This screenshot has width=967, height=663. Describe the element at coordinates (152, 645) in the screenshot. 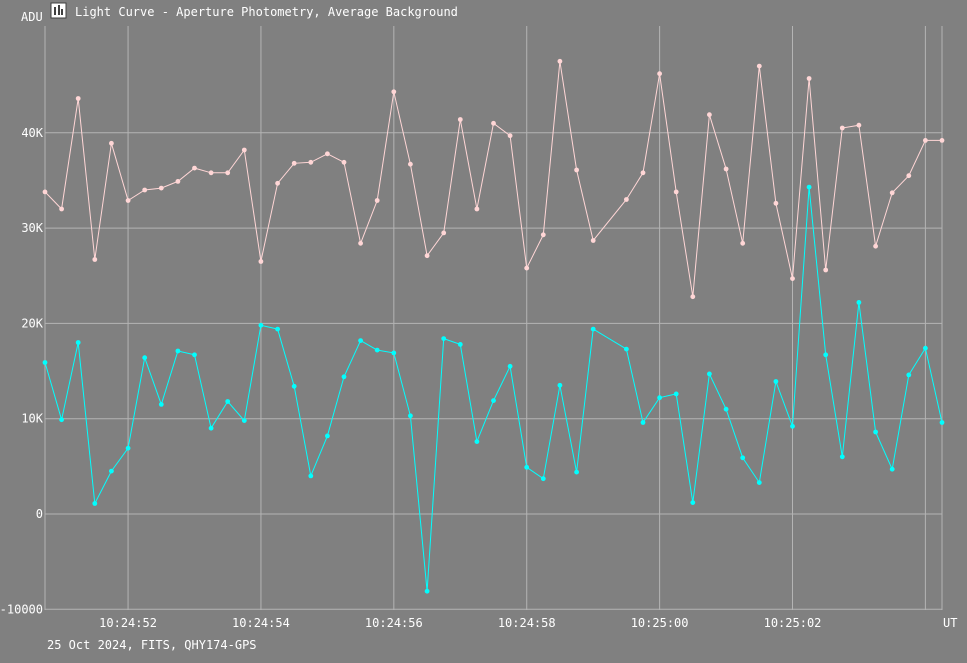

I see `footer-info: 25 Oct 2024, FITS, QHY174-GPS` at that location.